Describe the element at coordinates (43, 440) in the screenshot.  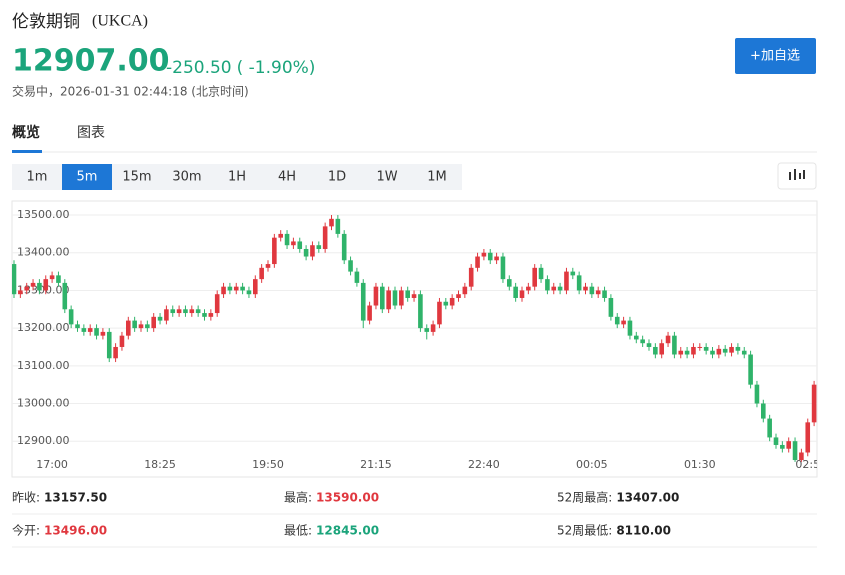
I see `y-tick-label: 12900.00` at that location.